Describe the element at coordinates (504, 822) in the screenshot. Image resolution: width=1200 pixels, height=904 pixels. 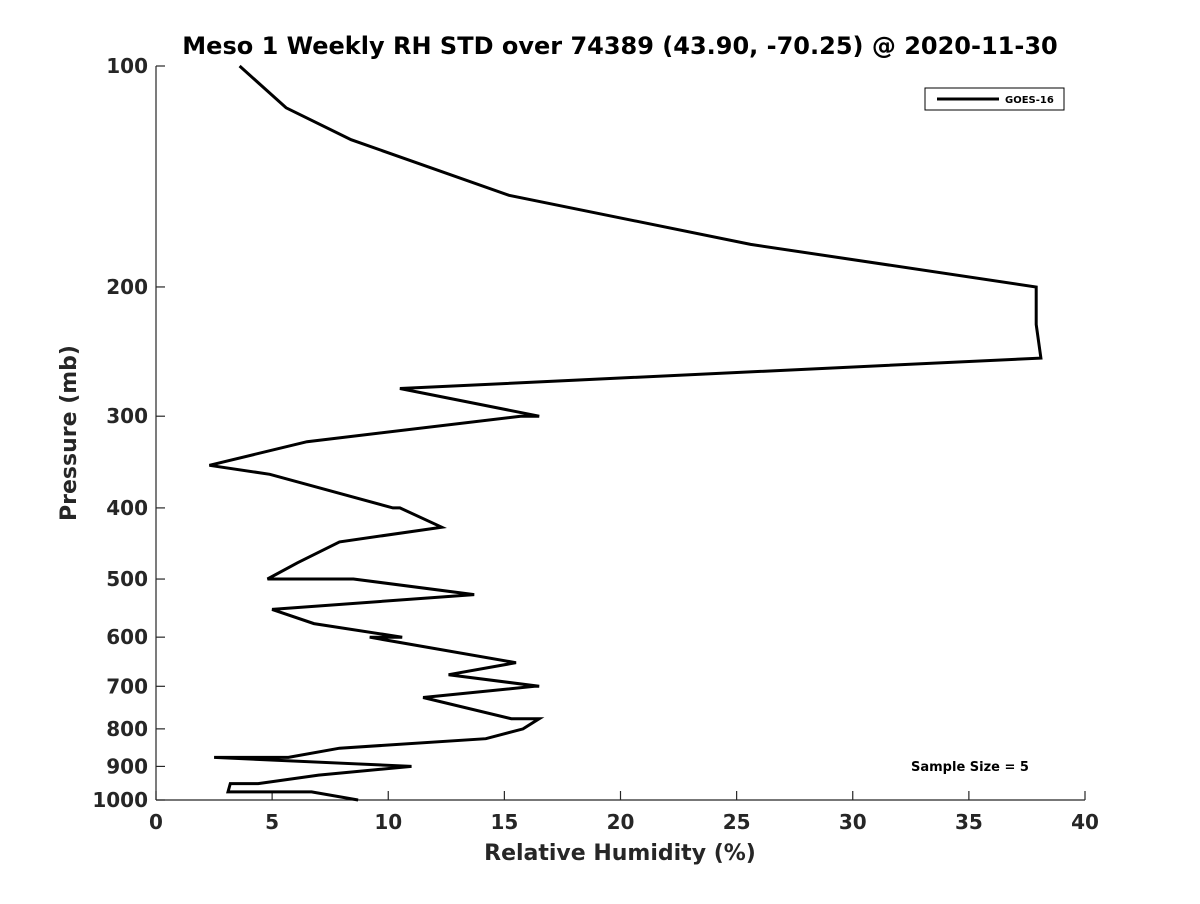
I see `x-tick-label: 15` at that location.